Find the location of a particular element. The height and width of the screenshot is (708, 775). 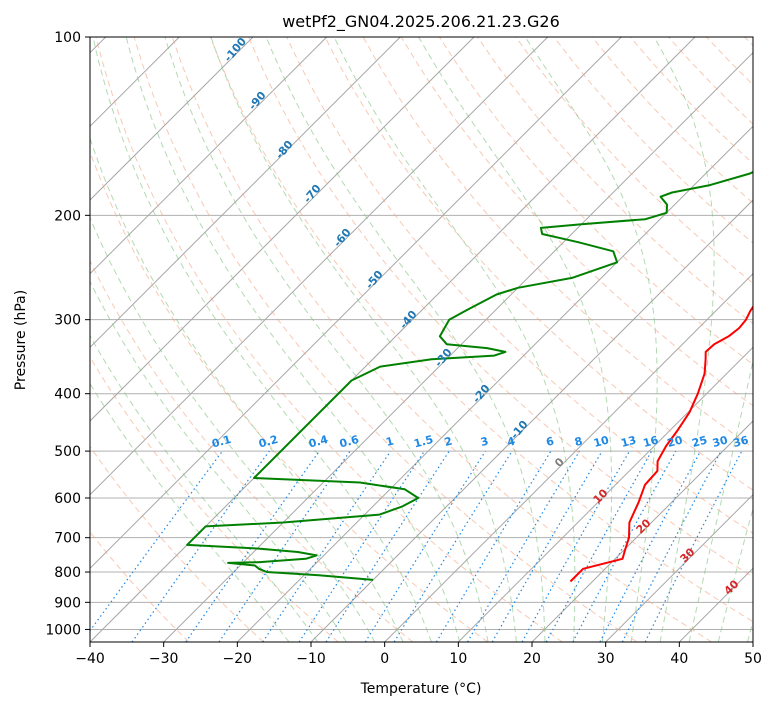

mixing-ratio-label: 8 is located at coordinates (578, 441).